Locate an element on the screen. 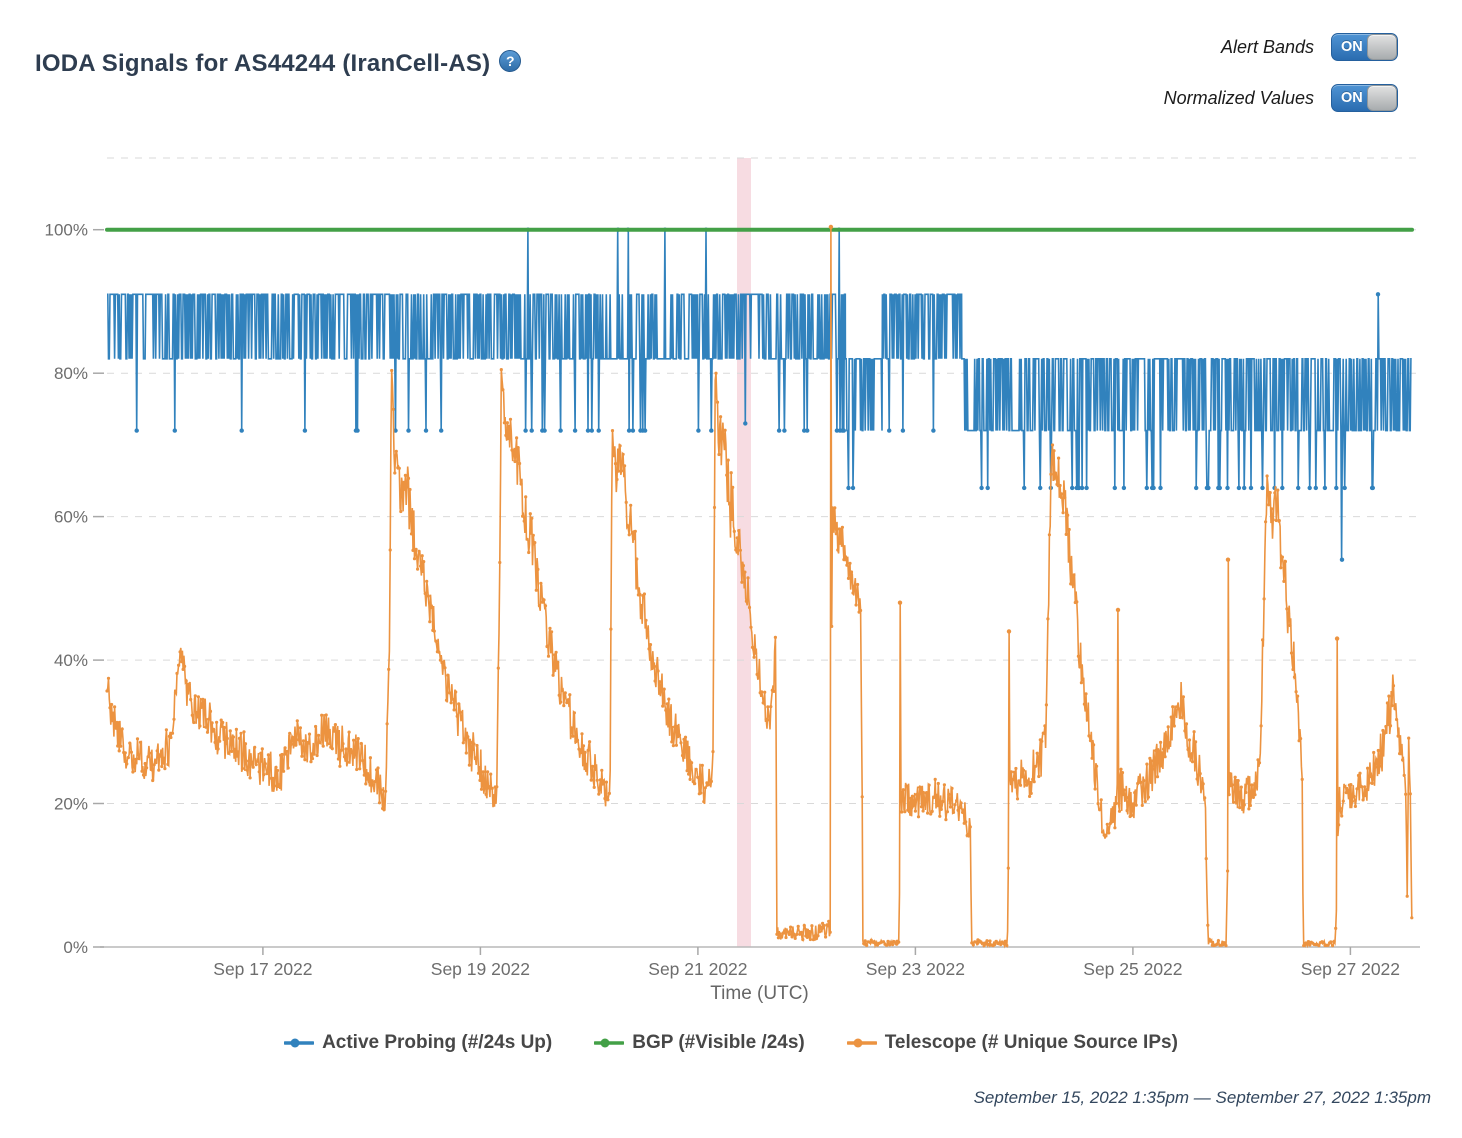  telescope-spike-point is located at coordinates (1228, 559).